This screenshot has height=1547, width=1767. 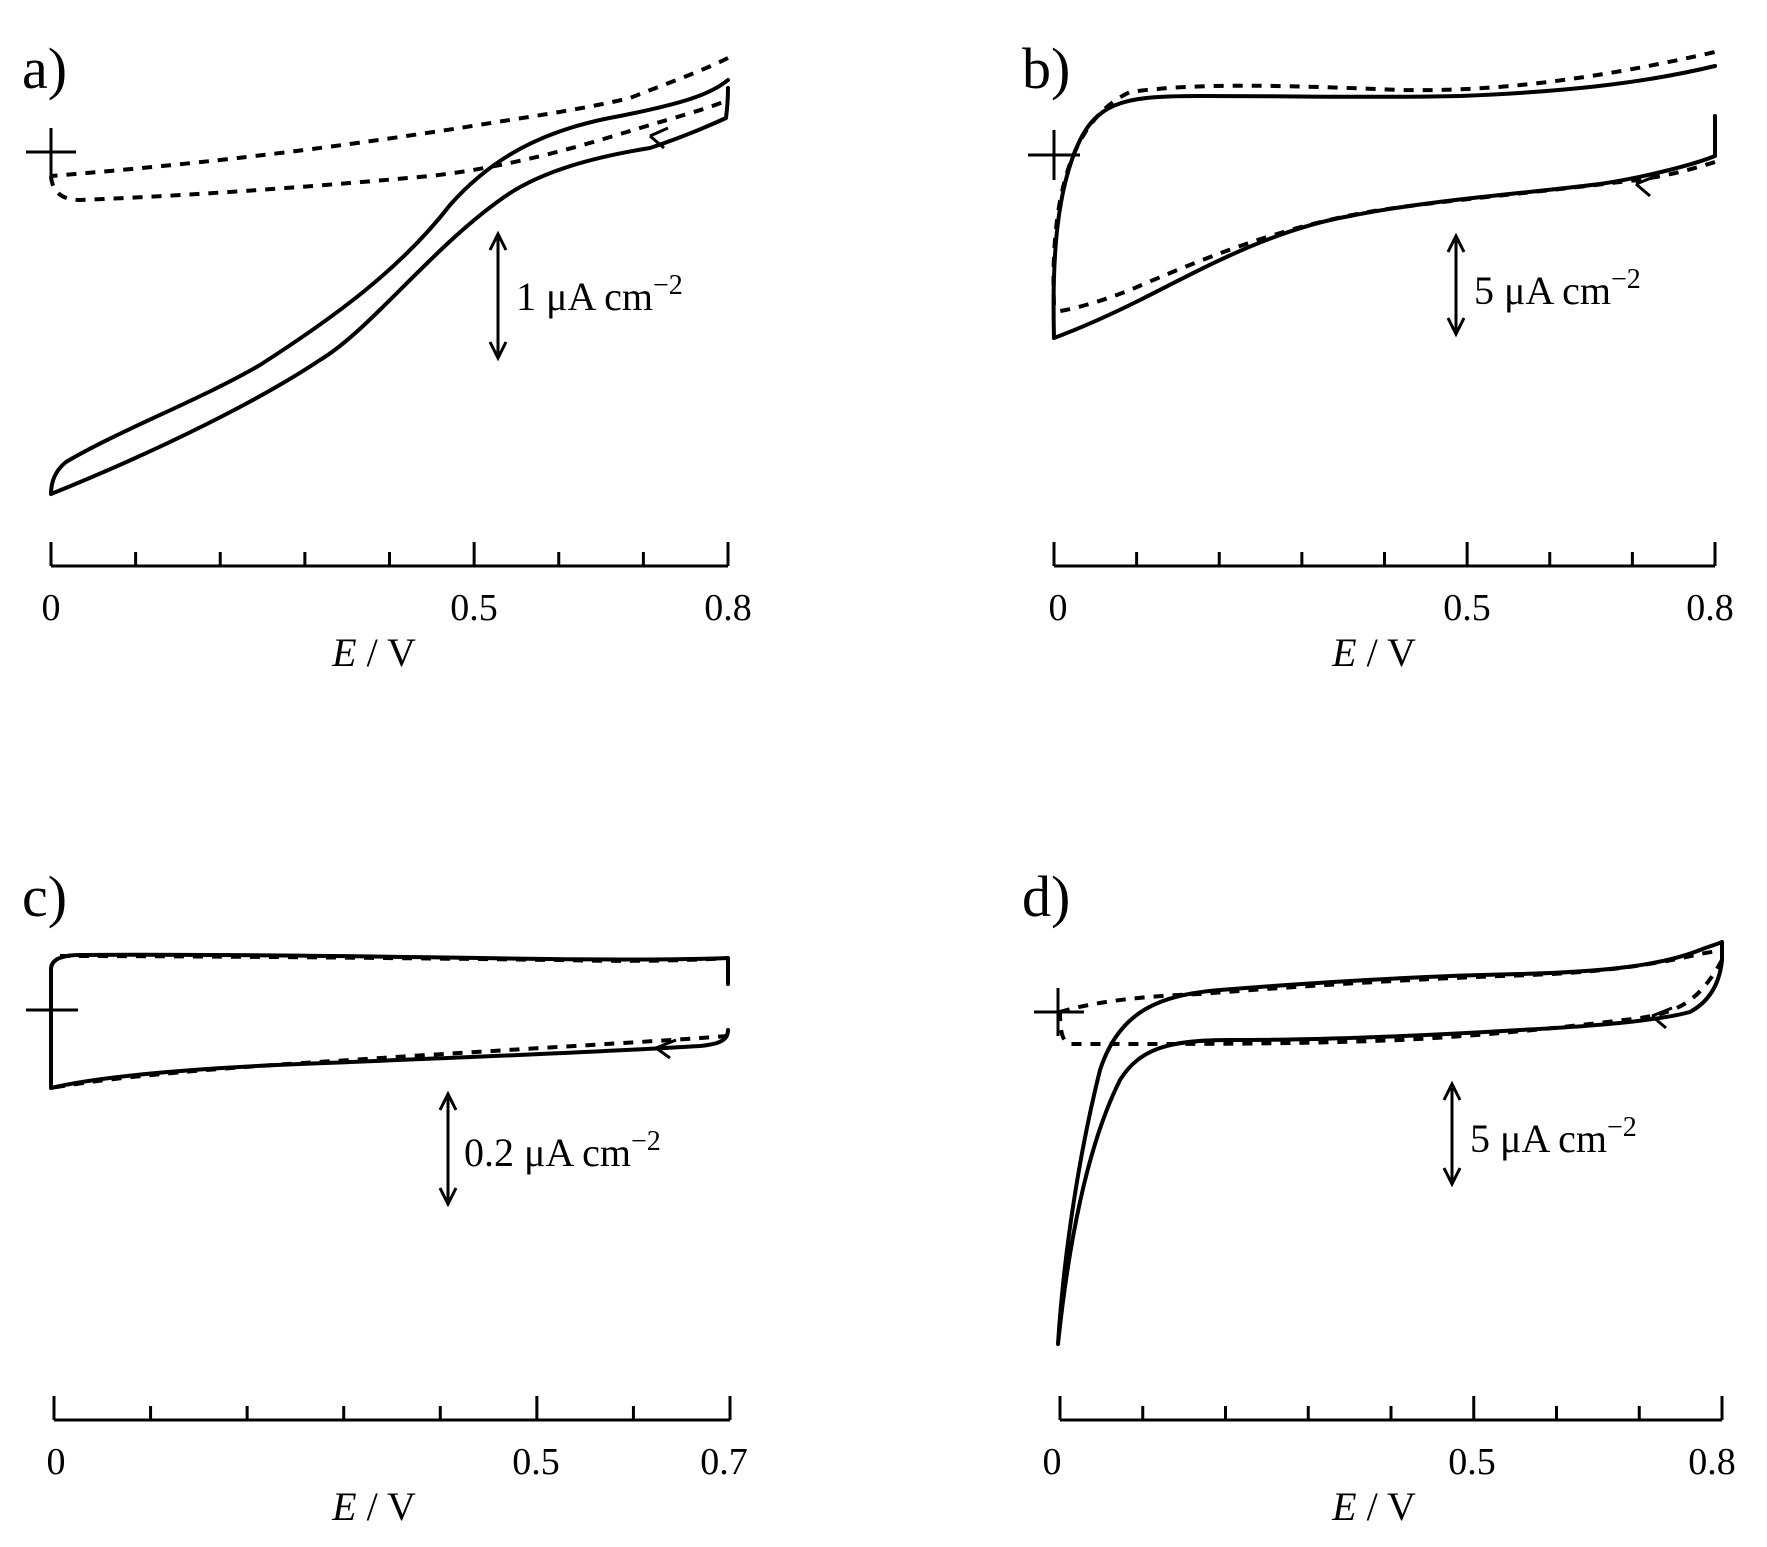 I want to click on tick-label-b-1: 0.5, so click(x=1467, y=608).